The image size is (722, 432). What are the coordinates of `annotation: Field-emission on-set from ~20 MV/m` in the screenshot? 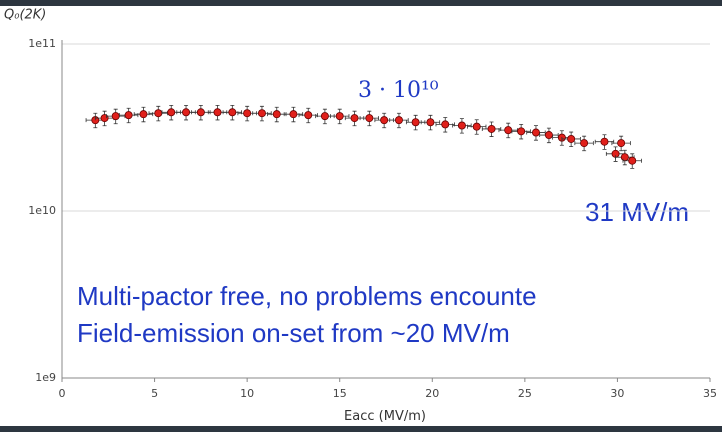 It's located at (293, 333).